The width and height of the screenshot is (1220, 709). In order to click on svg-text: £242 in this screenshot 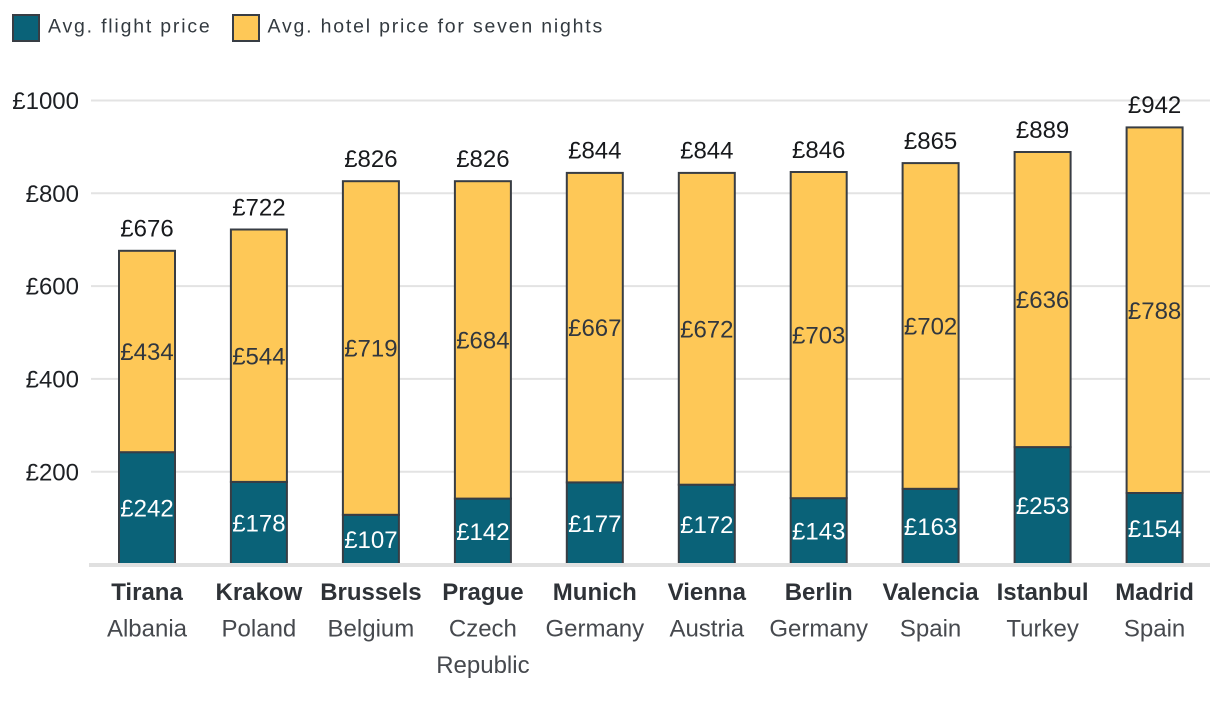, I will do `click(146, 509)`.